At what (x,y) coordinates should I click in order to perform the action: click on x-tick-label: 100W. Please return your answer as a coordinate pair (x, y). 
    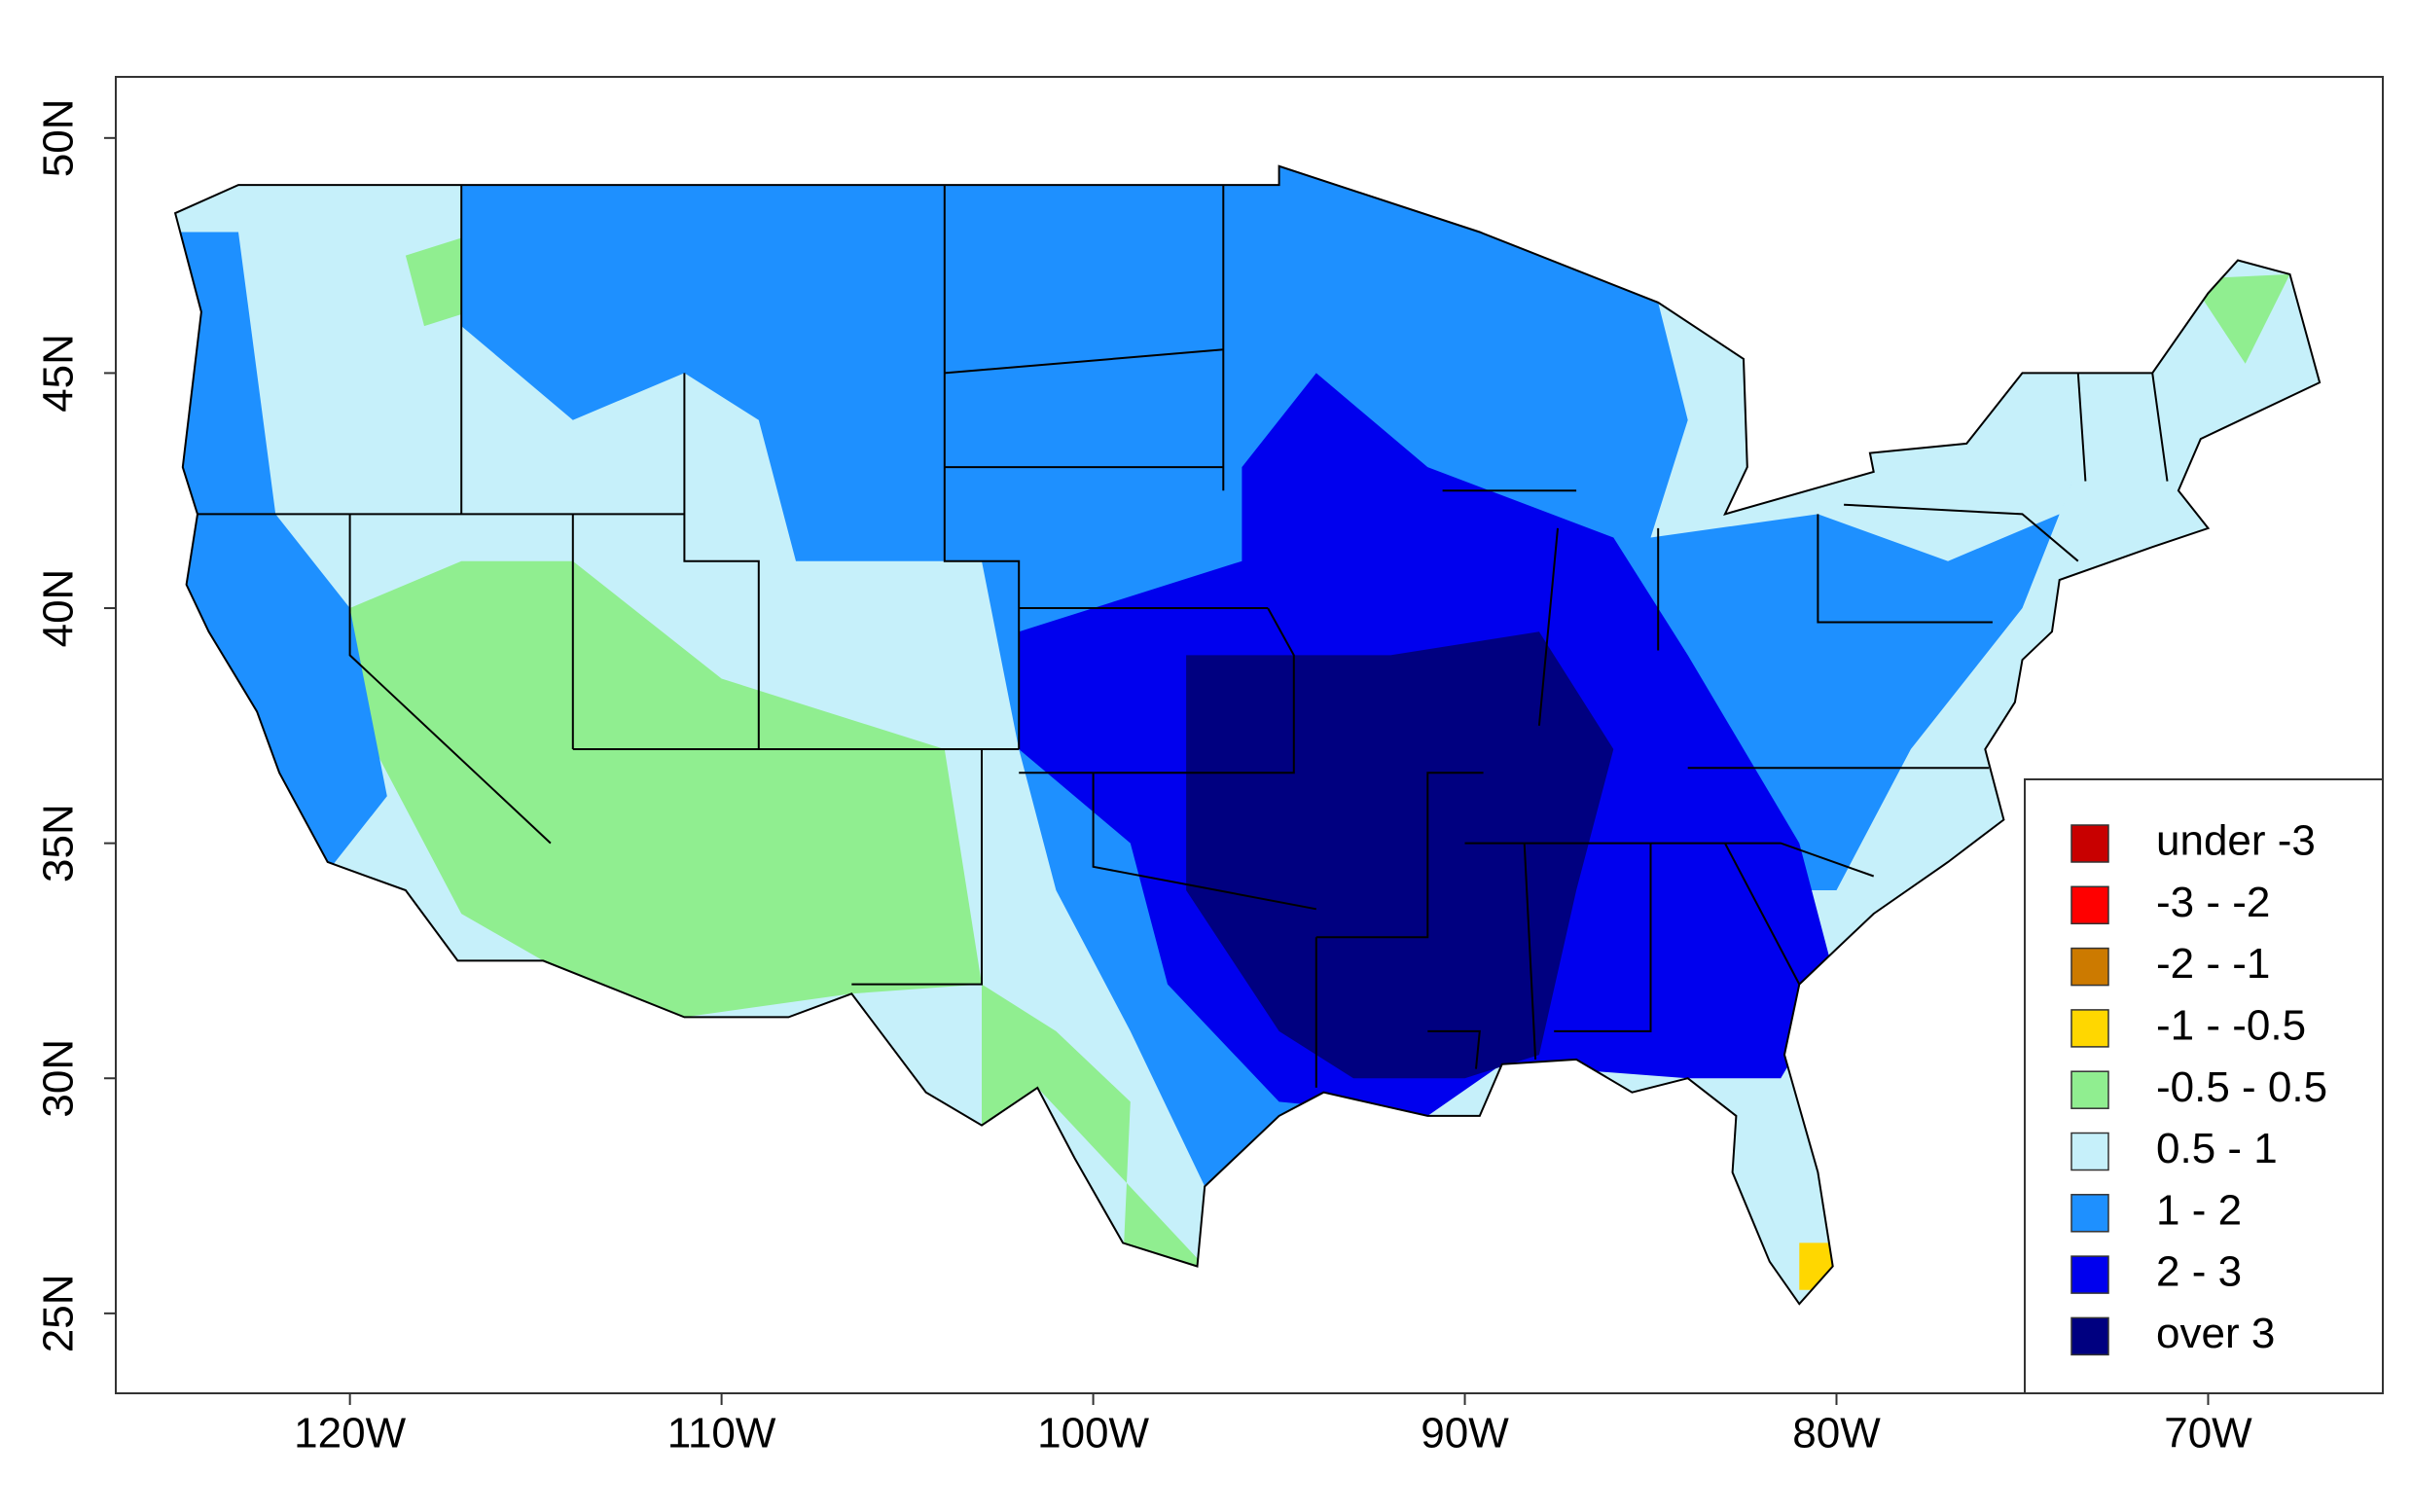
    Looking at the image, I should click on (1093, 1434).